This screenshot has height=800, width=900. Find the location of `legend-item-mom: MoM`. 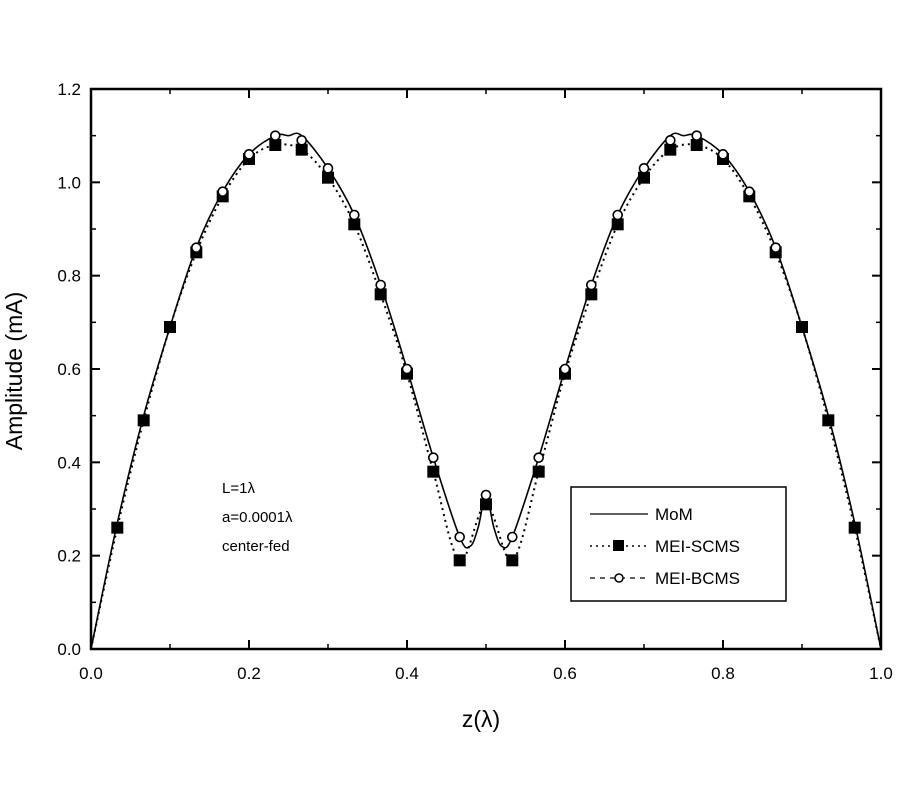

legend-item-mom: MoM is located at coordinates (641, 514).